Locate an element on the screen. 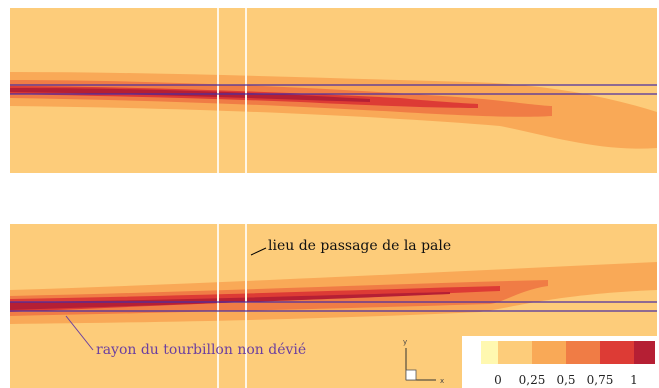 Image resolution: width=659 pixels, height=388 pixels. legend-tick-0: 0 is located at coordinates (498, 380).